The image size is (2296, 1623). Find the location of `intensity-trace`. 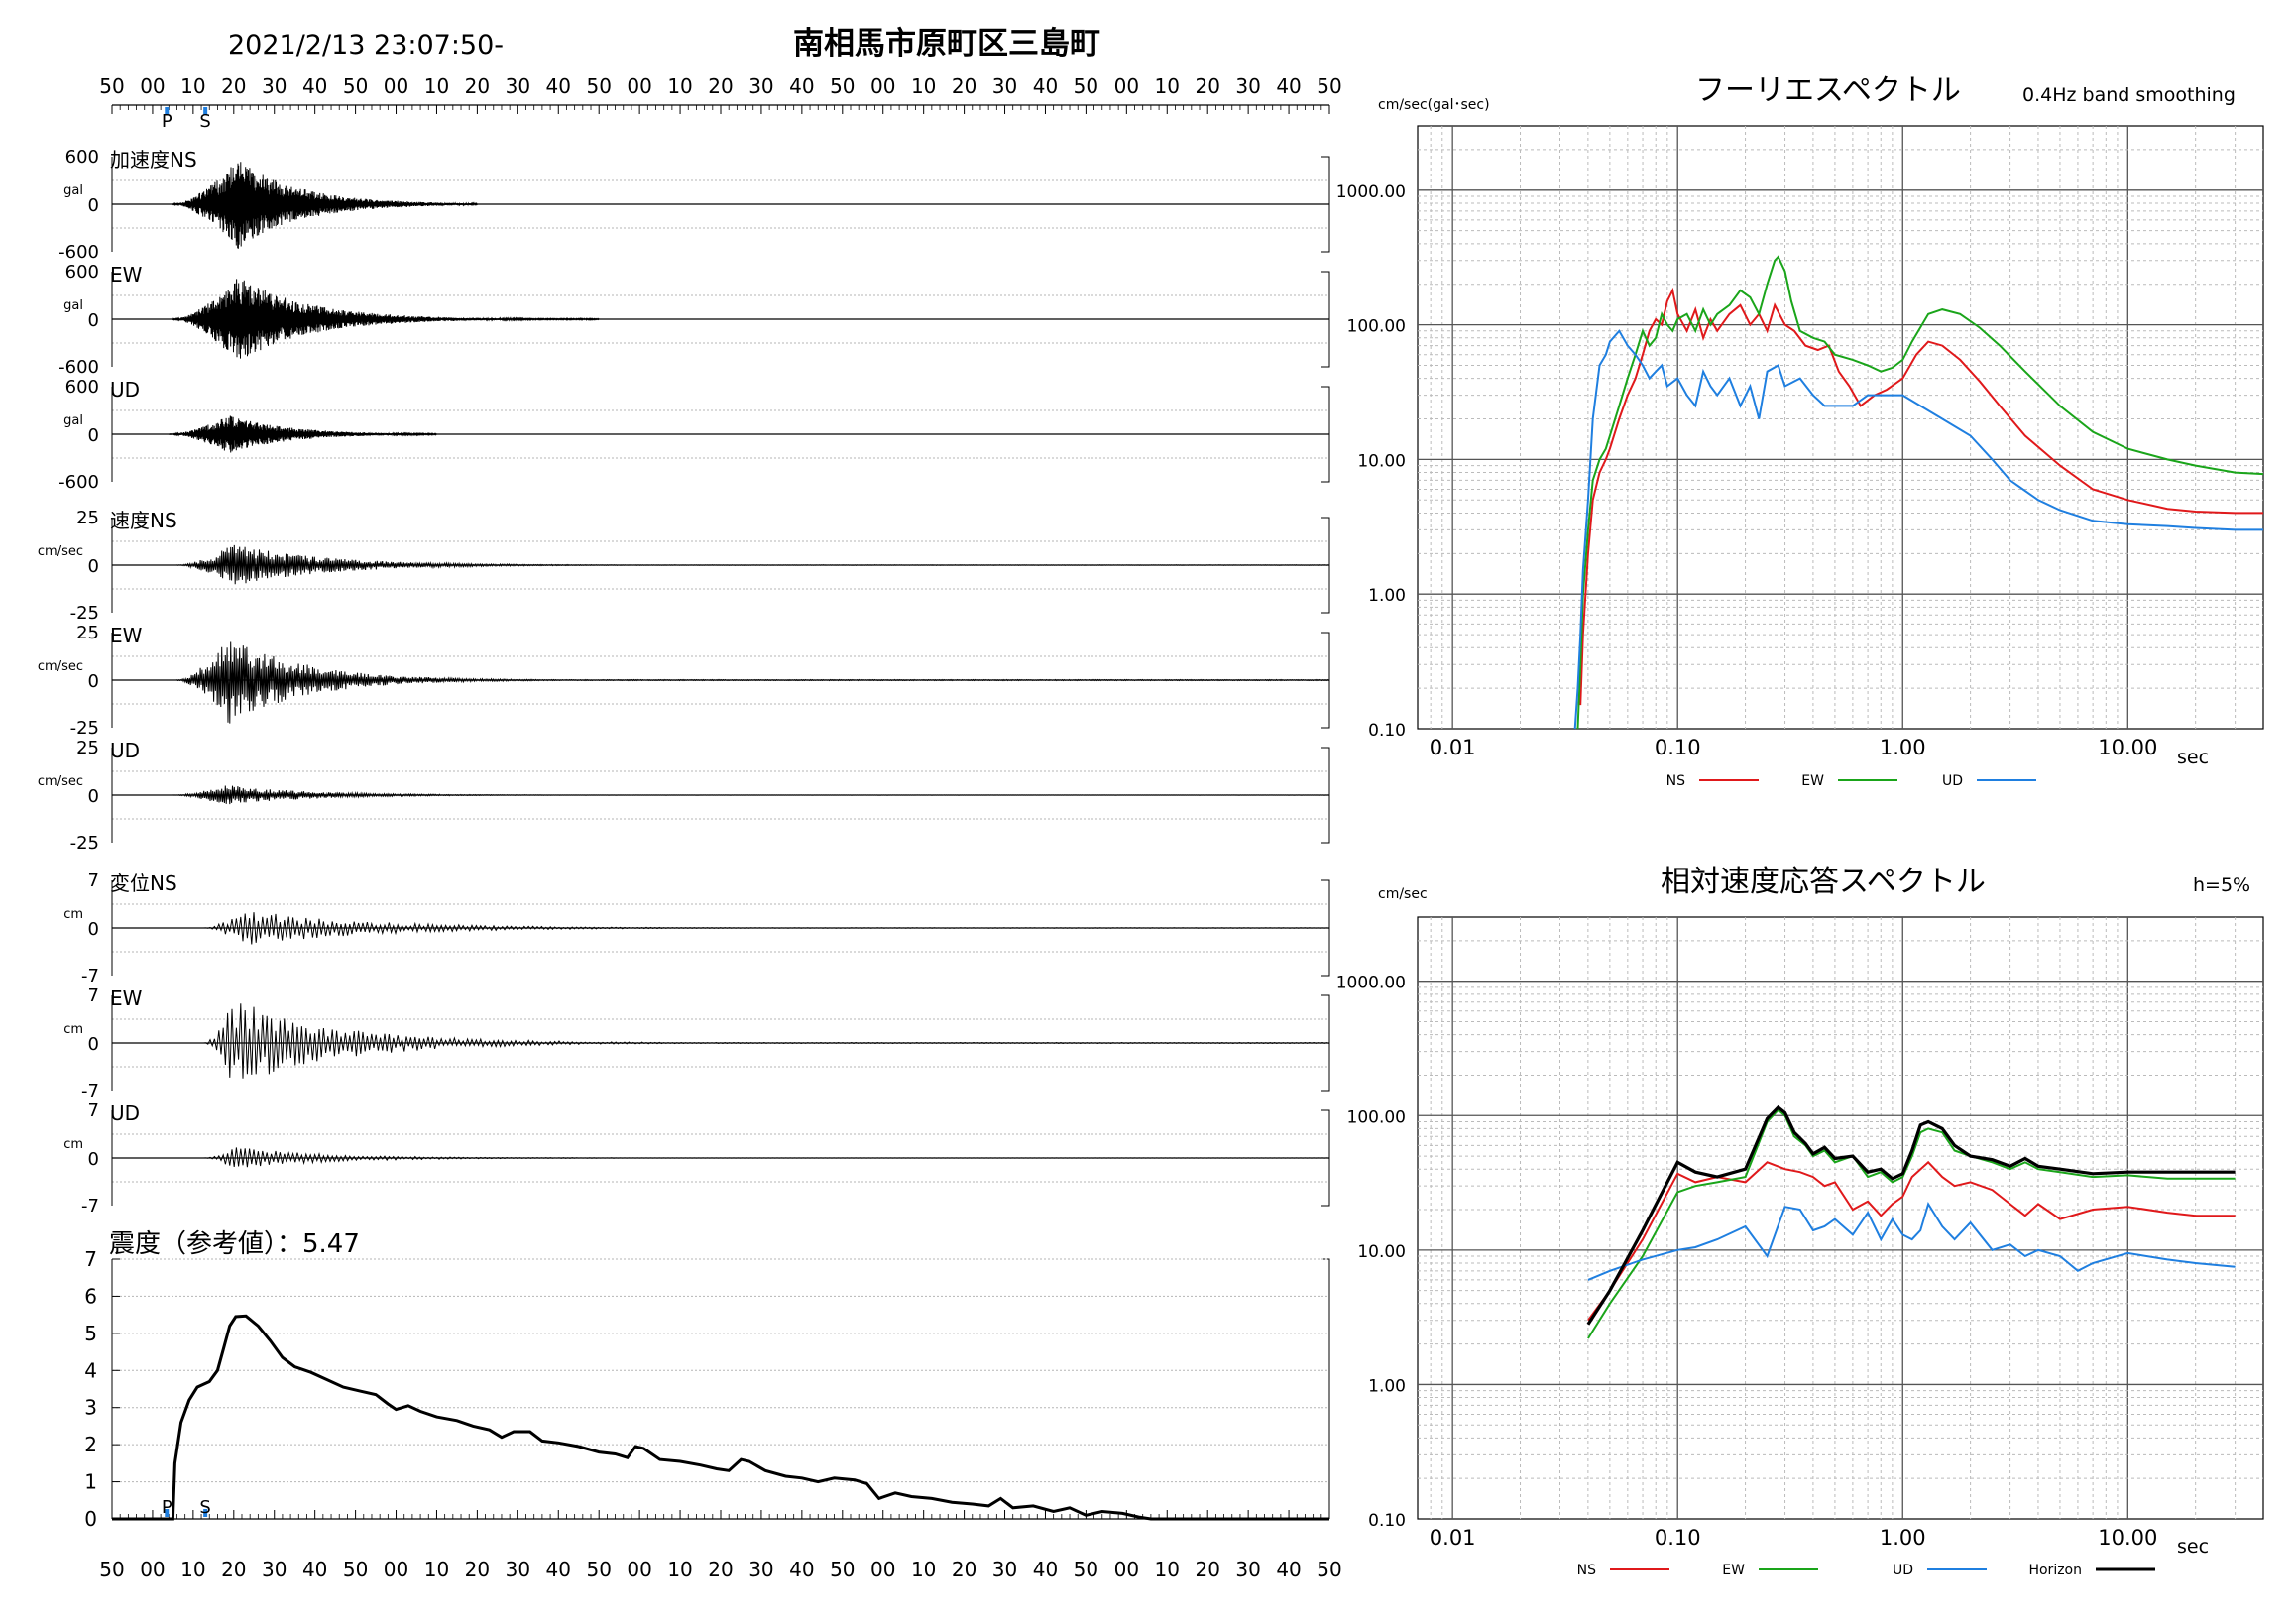

intensity-trace is located at coordinates (721, 1417).